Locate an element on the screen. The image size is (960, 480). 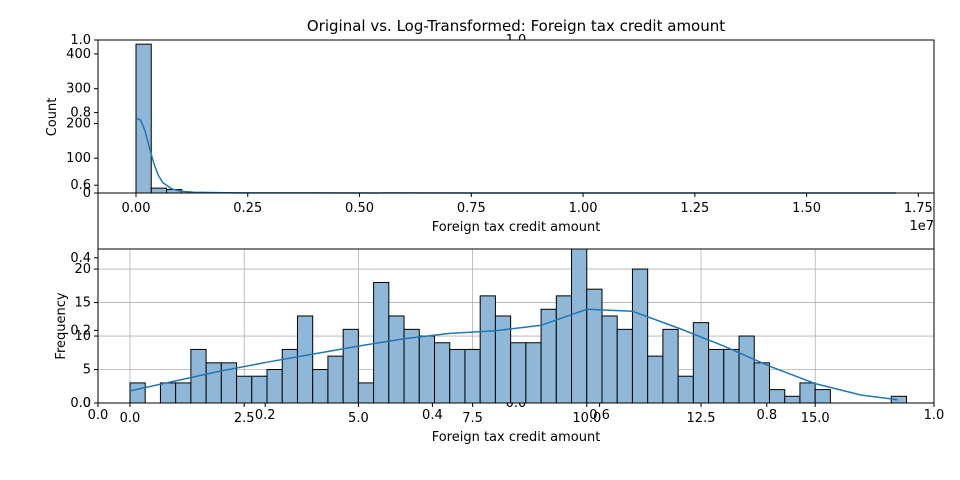
x-tick-label: 0.25 is located at coordinates (247, 208).